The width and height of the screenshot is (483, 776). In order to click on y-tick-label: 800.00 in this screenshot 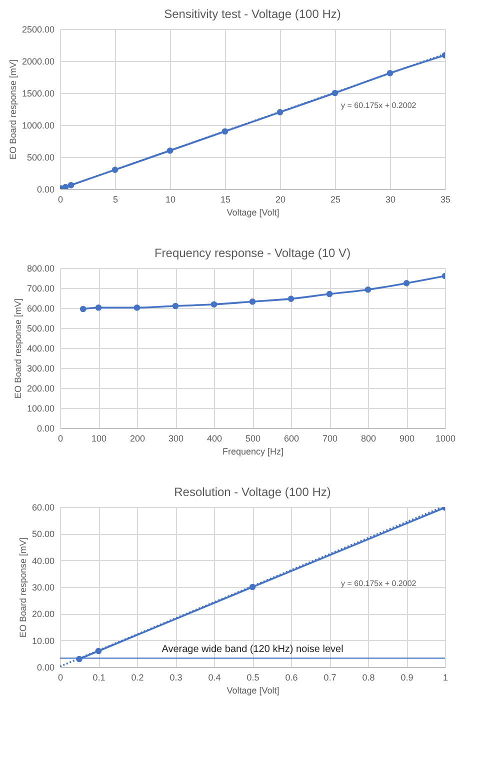, I will do `click(40, 269)`.